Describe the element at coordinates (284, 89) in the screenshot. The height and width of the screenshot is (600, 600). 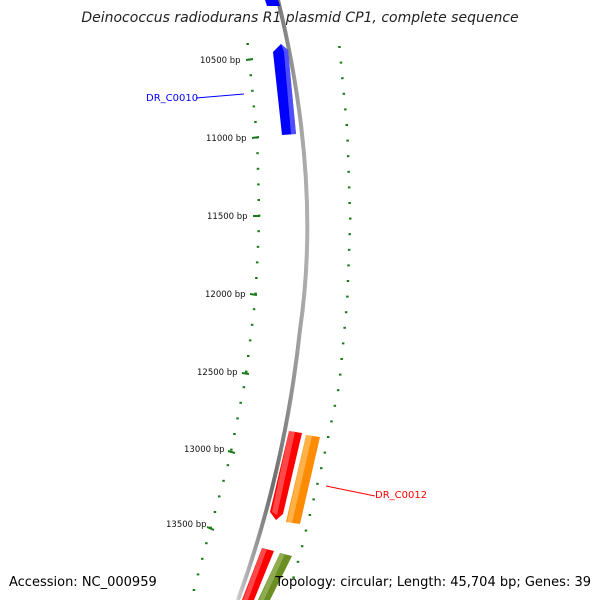
I see `gene-DR_C0010` at that location.